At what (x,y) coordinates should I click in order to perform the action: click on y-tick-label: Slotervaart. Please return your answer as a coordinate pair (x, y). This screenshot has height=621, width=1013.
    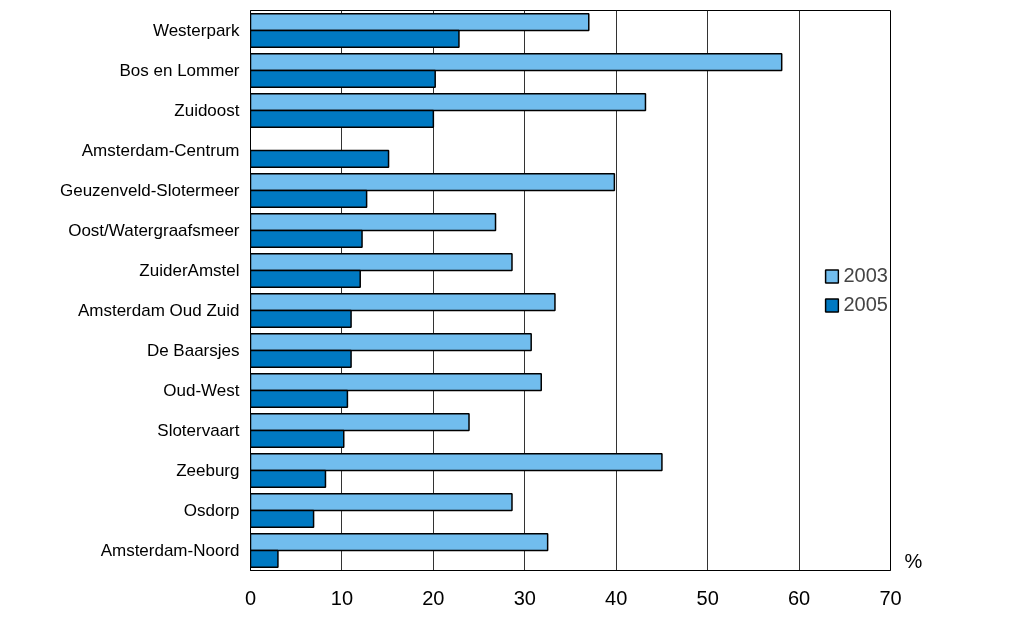
    Looking at the image, I should click on (198, 430).